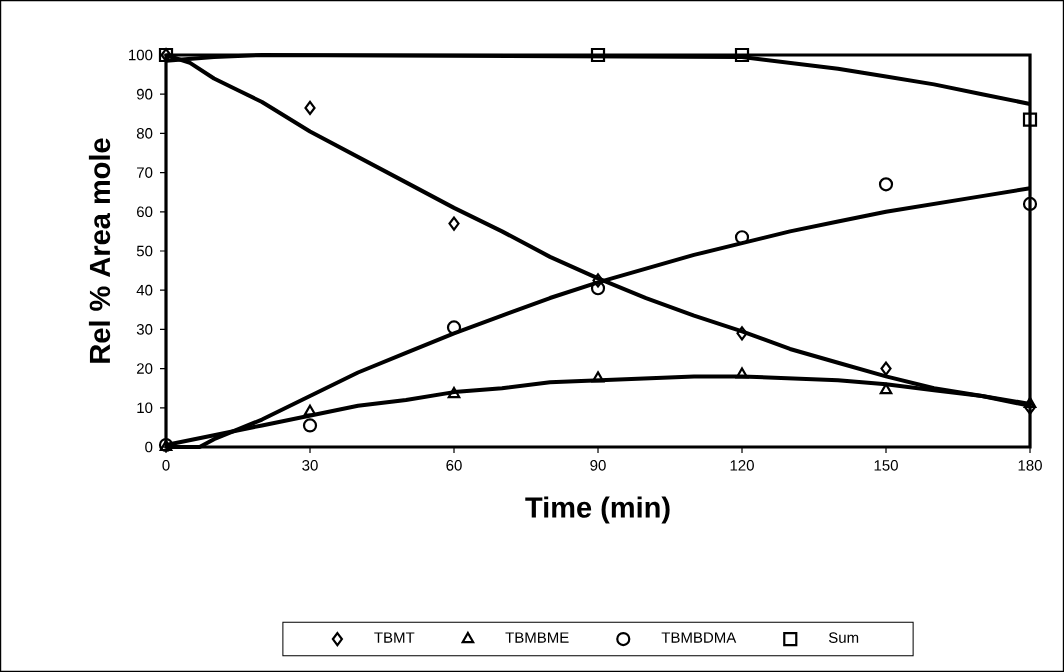  Describe the element at coordinates (144, 133) in the screenshot. I see `y-tick-label: 80` at that location.